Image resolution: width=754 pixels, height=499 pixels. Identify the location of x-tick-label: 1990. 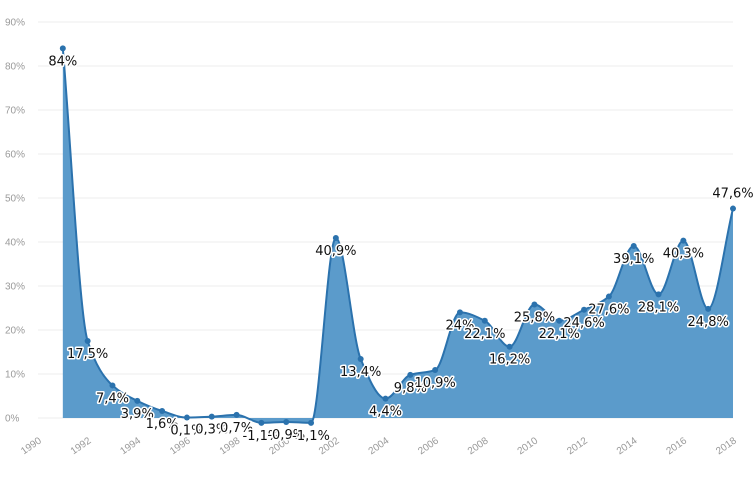
(31, 446).